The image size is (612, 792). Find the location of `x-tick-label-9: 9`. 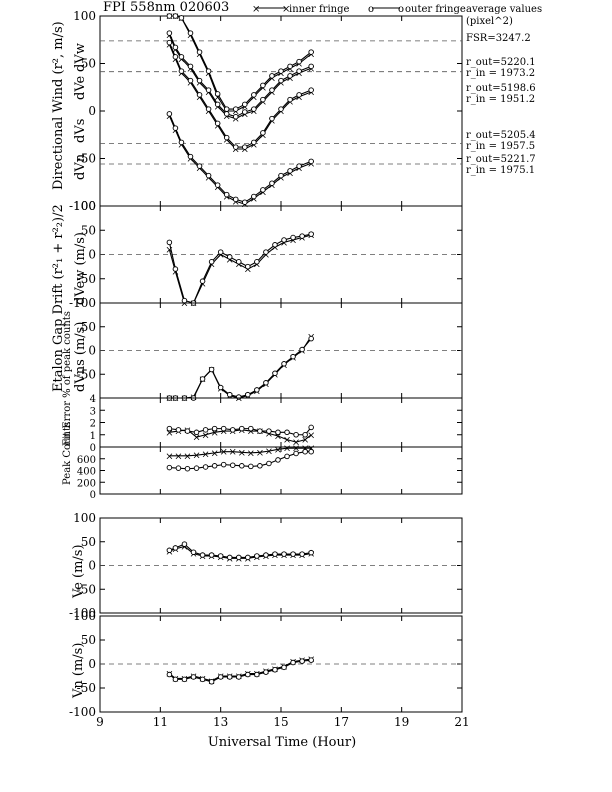

x-tick-label-9: 9 is located at coordinates (100, 722).